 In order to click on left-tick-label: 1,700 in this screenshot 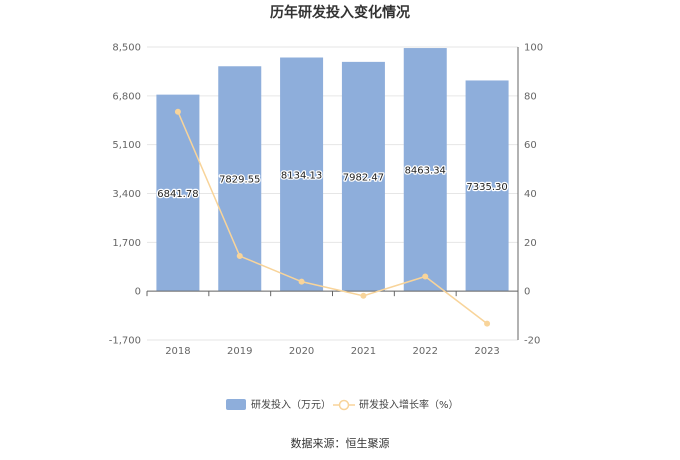, I will do `click(126, 243)`.